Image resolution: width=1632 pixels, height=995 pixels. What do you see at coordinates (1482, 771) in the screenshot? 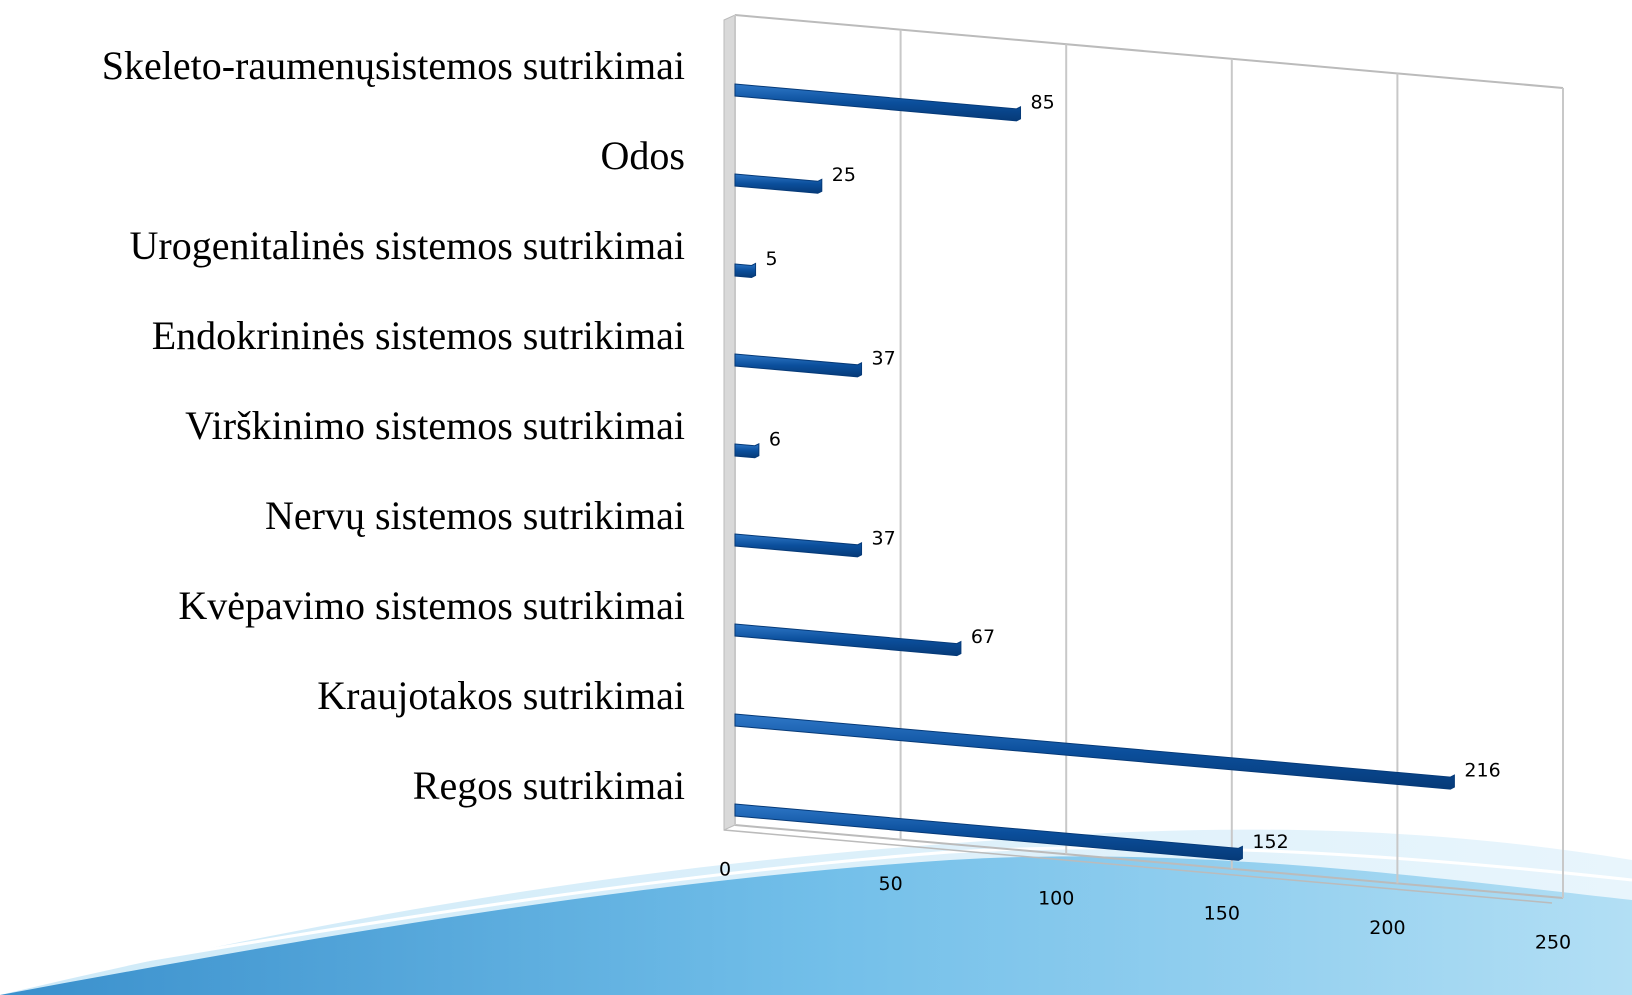
I see `value-label: 216` at bounding box center [1482, 771].